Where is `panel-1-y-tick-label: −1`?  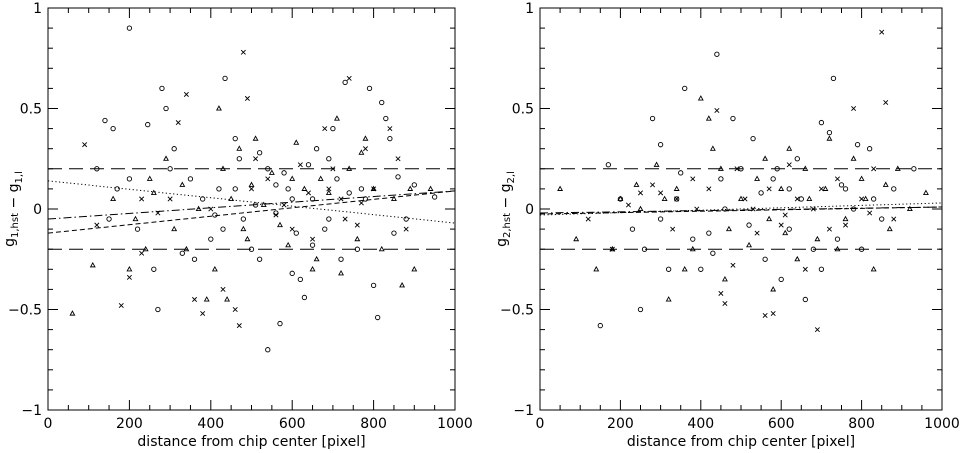 panel-1-y-tick-label: −1 is located at coordinates (31, 411).